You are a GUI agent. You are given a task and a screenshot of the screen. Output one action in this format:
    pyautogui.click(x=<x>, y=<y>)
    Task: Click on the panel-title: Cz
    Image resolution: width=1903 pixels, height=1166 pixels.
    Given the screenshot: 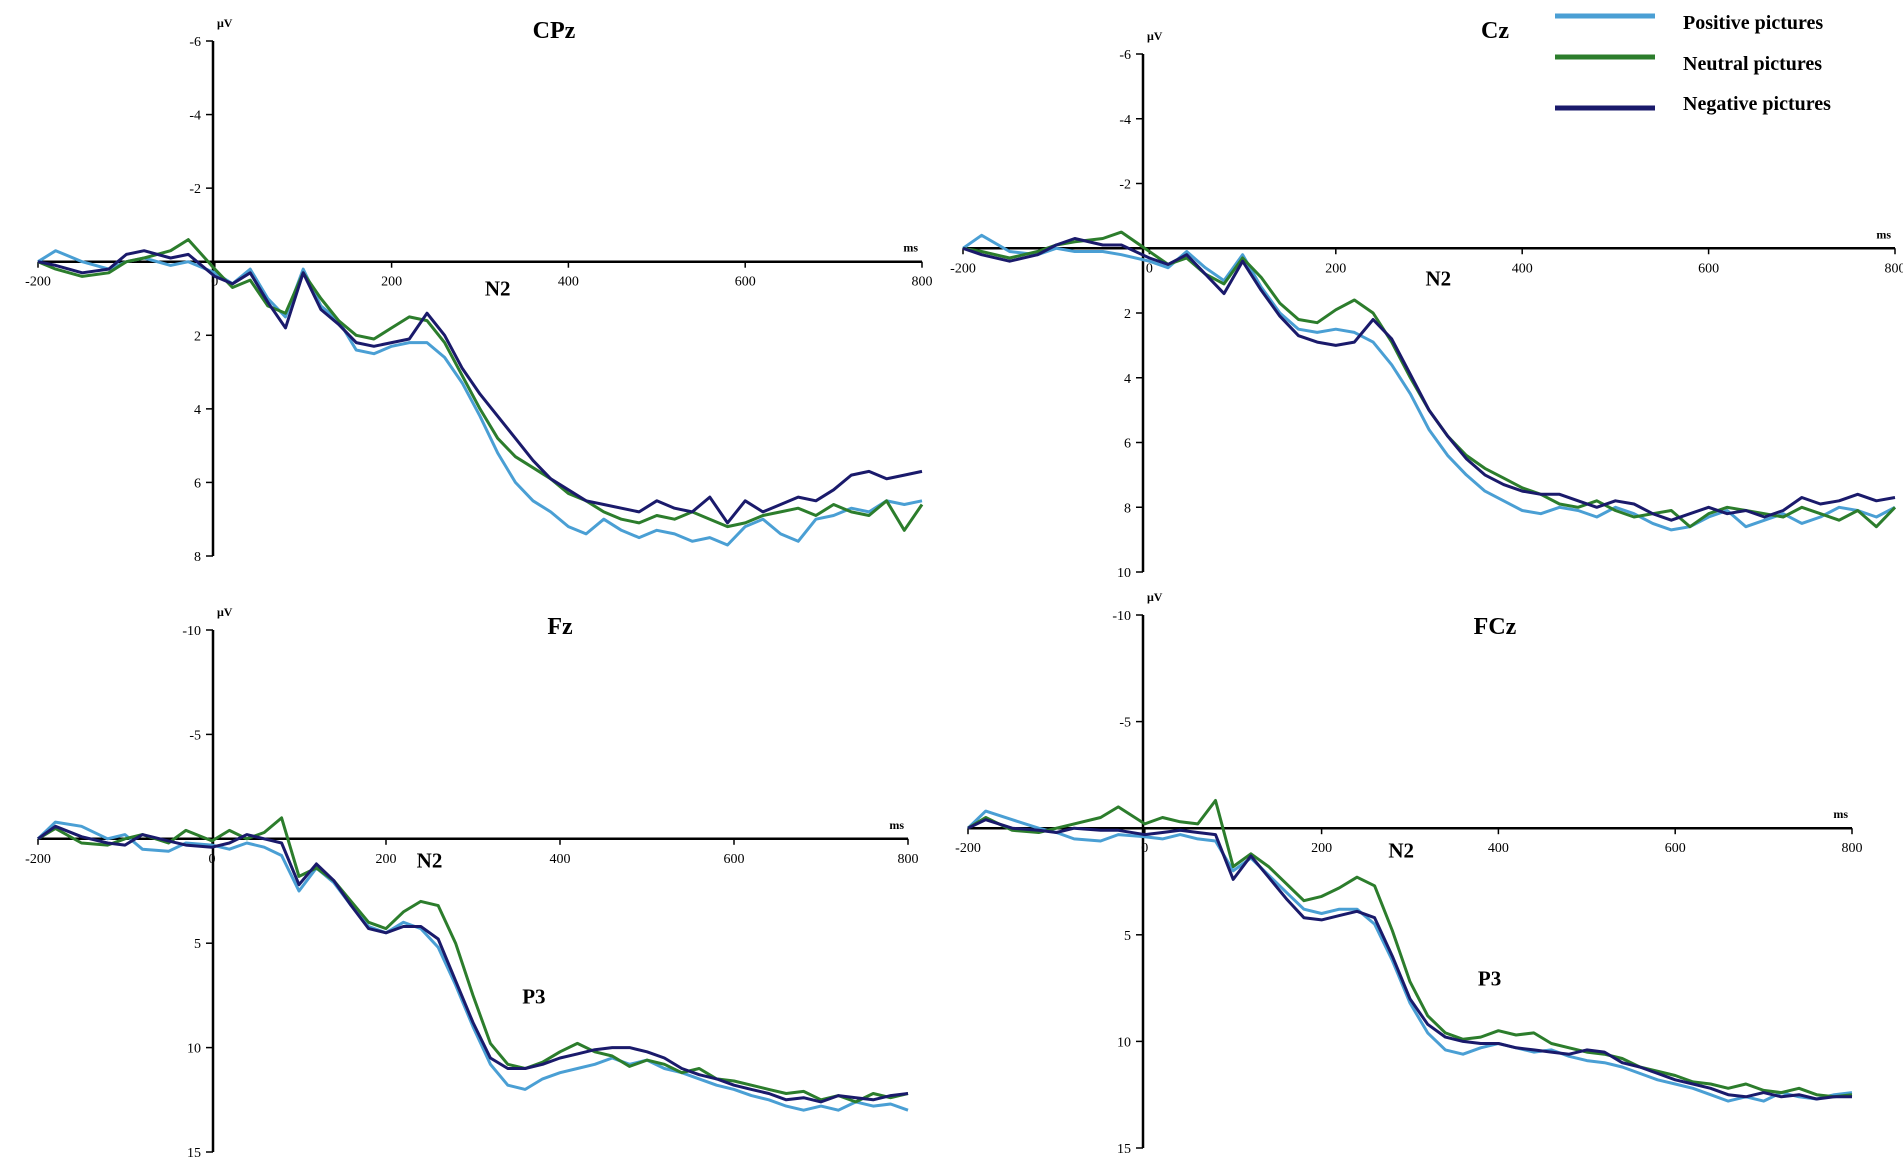 What is the action you would take?
    pyautogui.click(x=1495, y=31)
    